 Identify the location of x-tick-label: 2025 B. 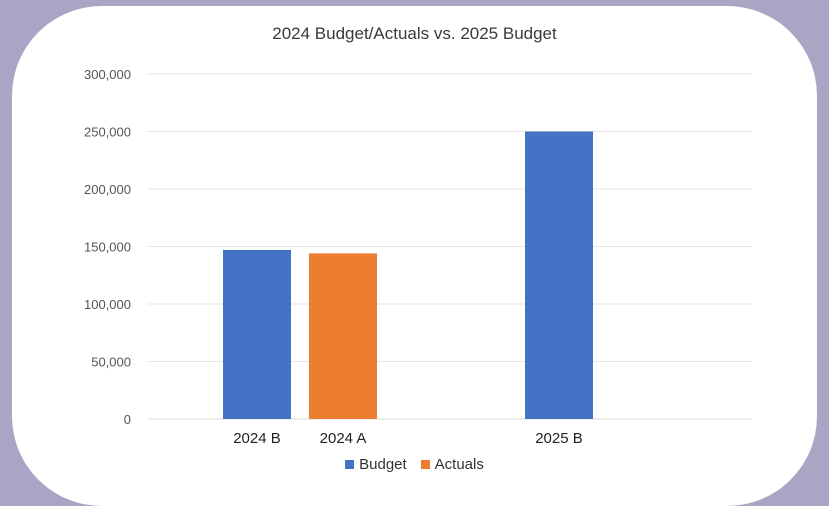
(559, 438).